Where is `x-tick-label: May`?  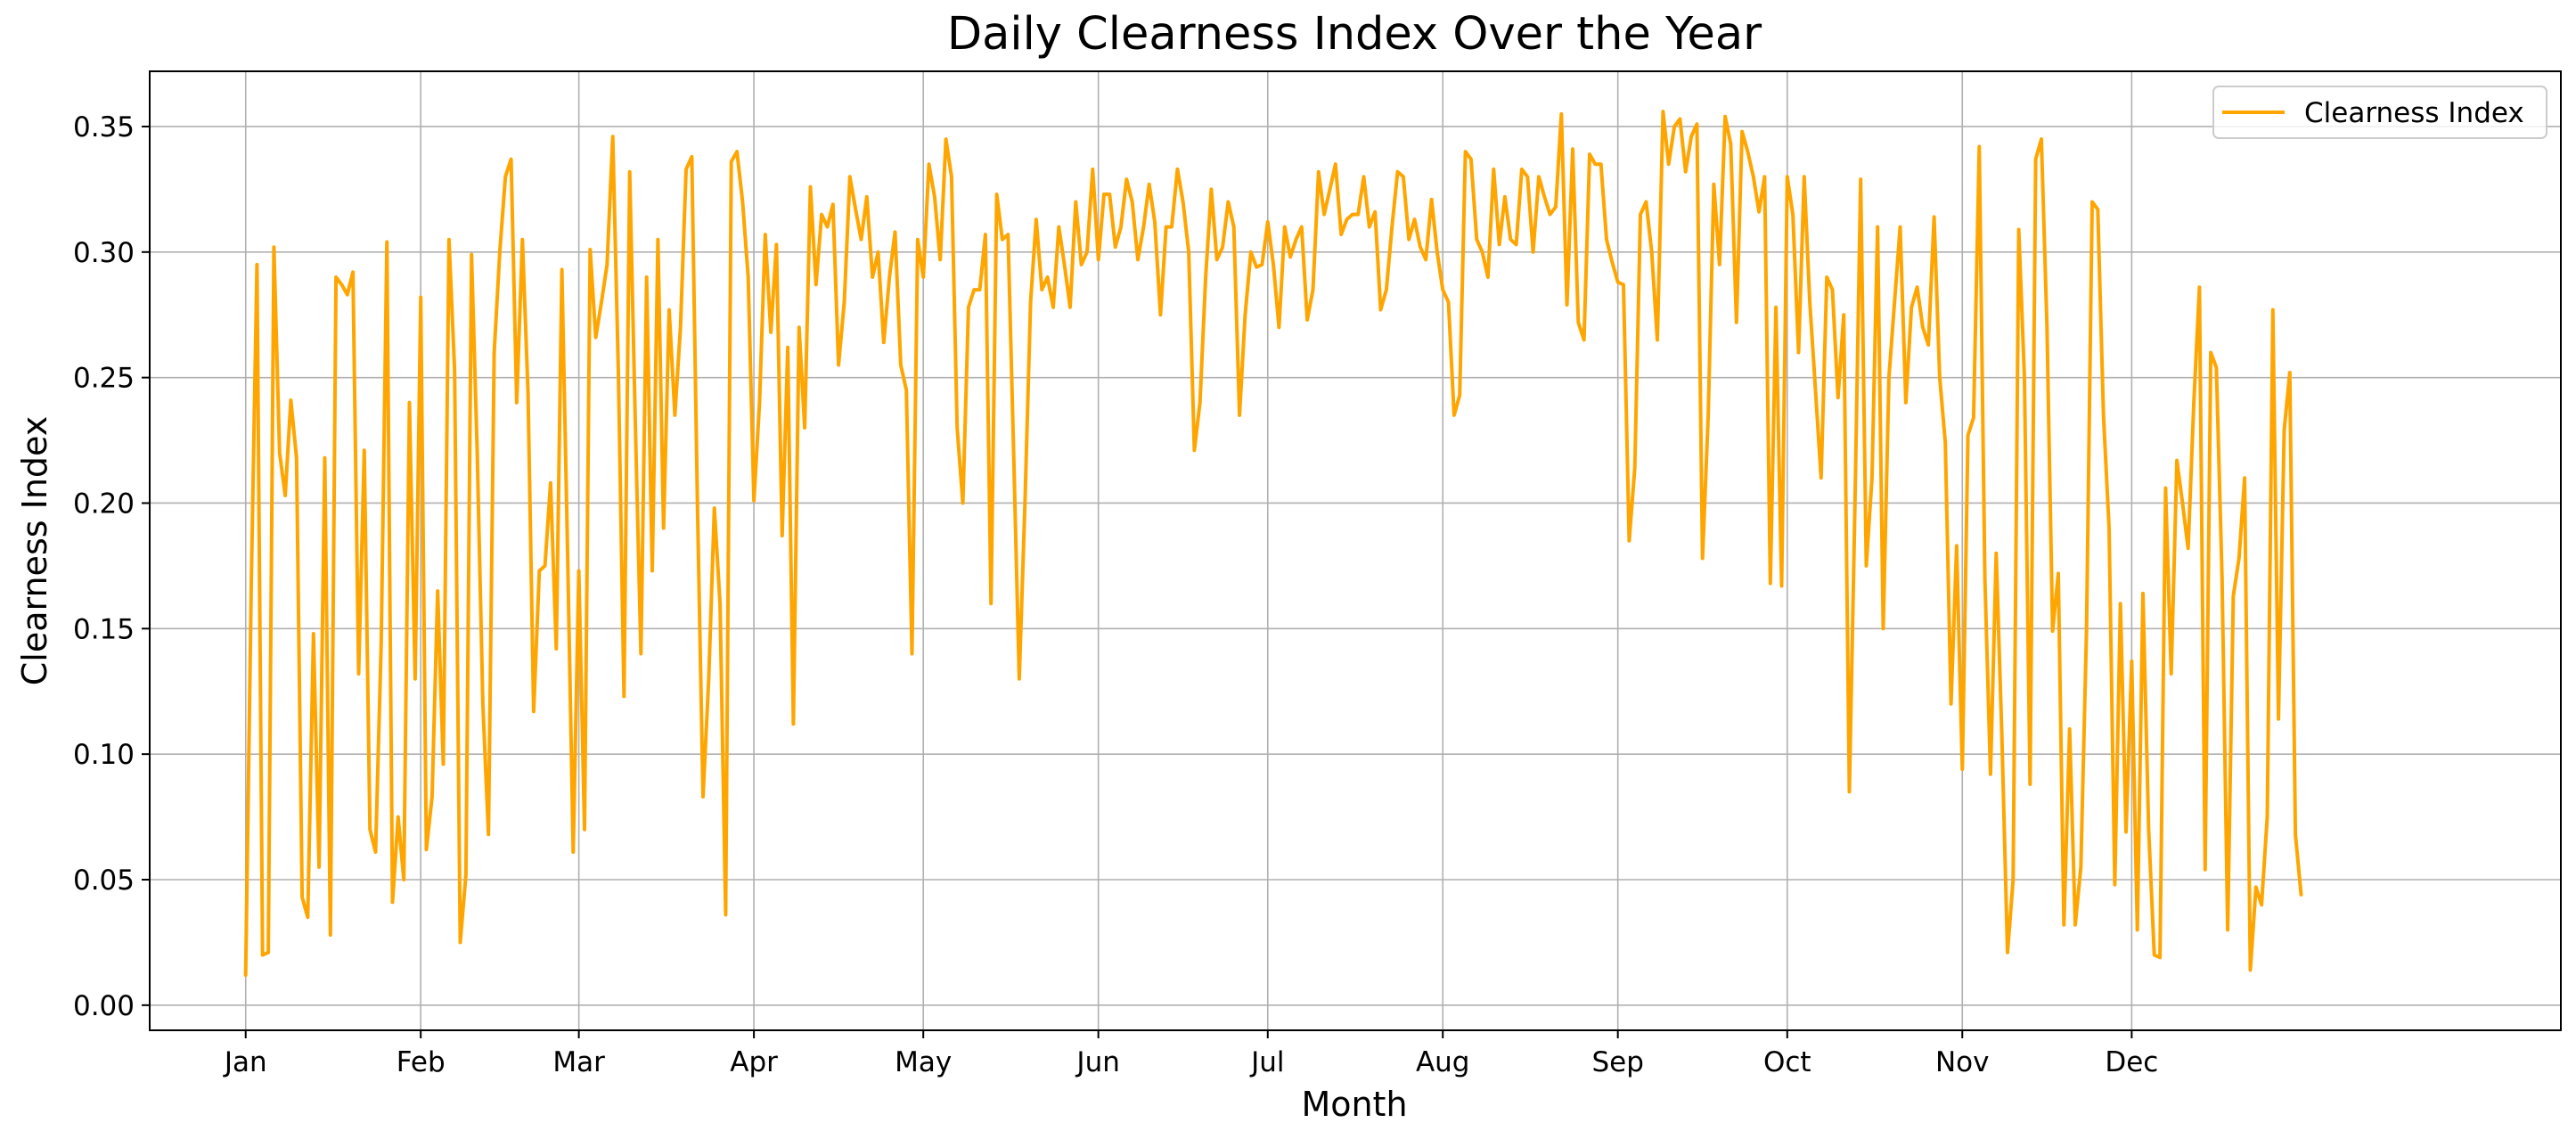 x-tick-label: May is located at coordinates (923, 1062).